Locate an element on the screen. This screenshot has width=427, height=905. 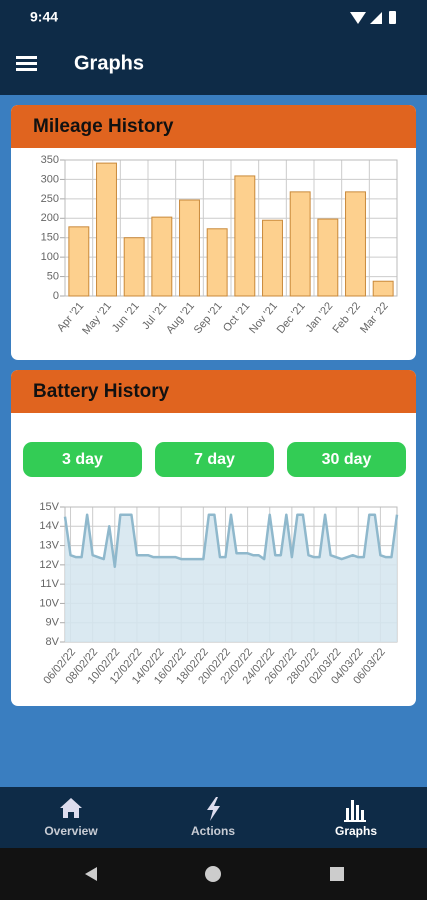
range-button-label: 3 day is located at coordinates (82, 459).